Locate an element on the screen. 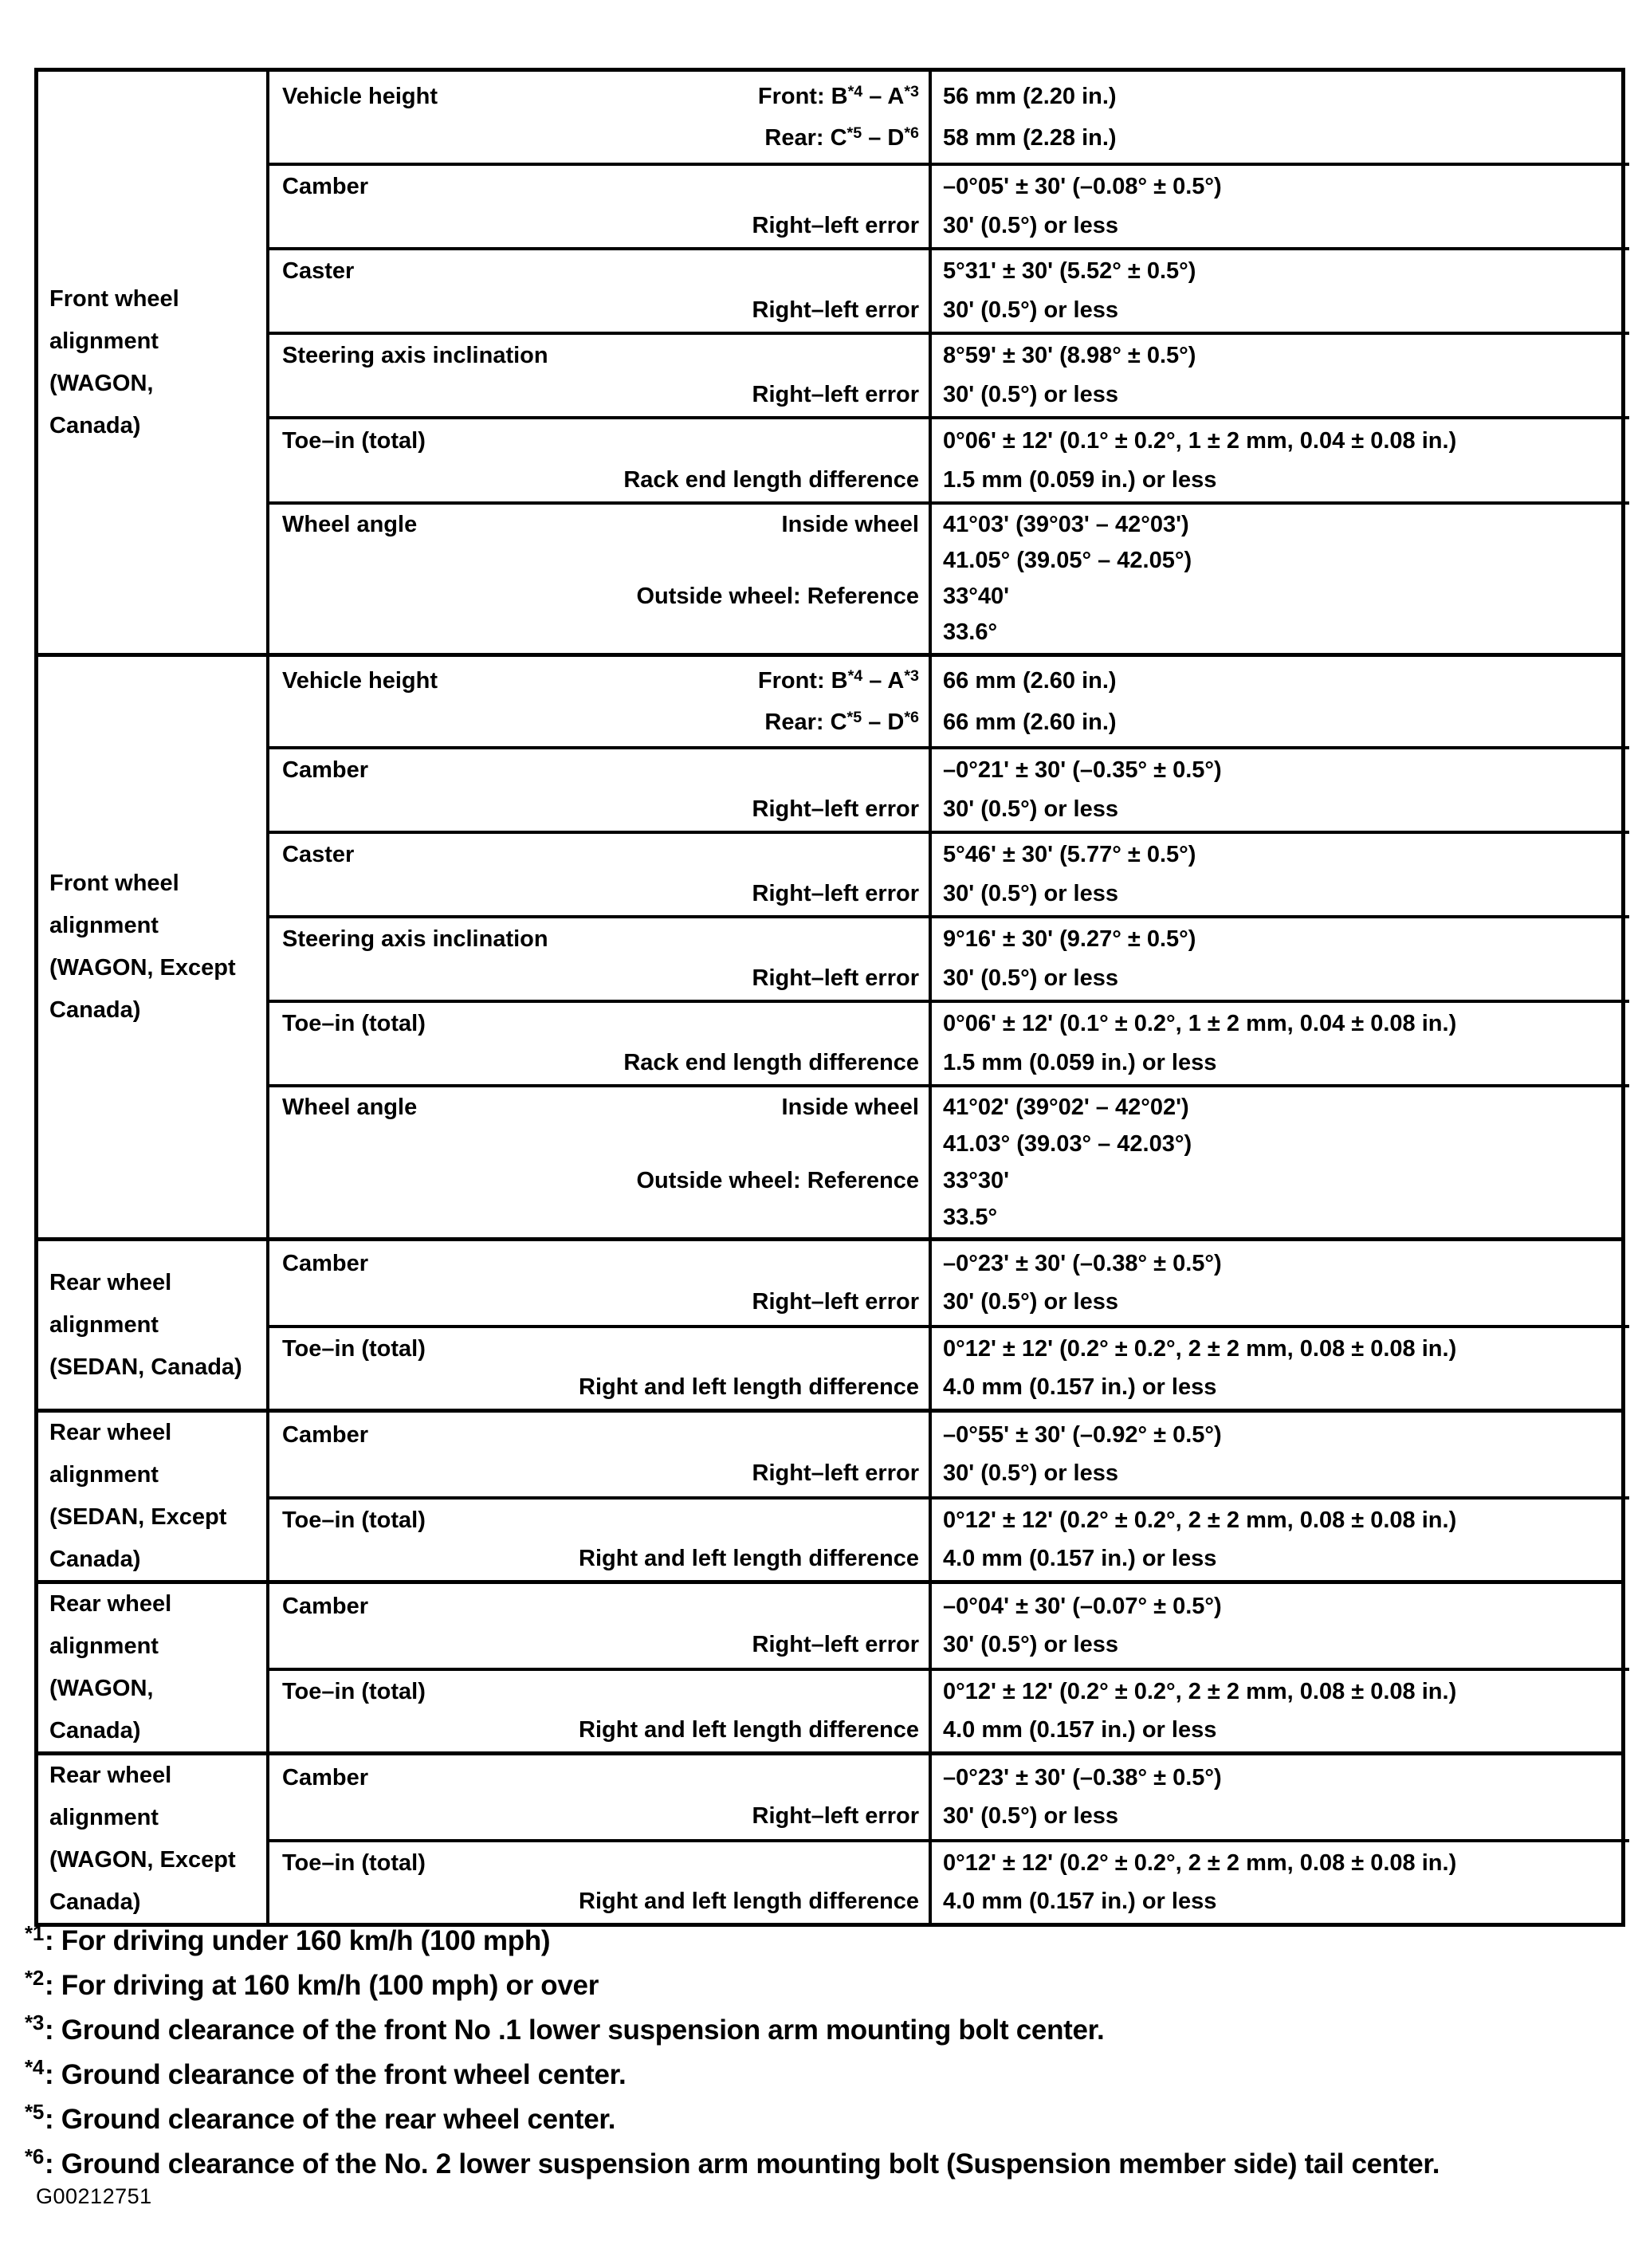  footnote-marker: *5 is located at coordinates (34, 2112).